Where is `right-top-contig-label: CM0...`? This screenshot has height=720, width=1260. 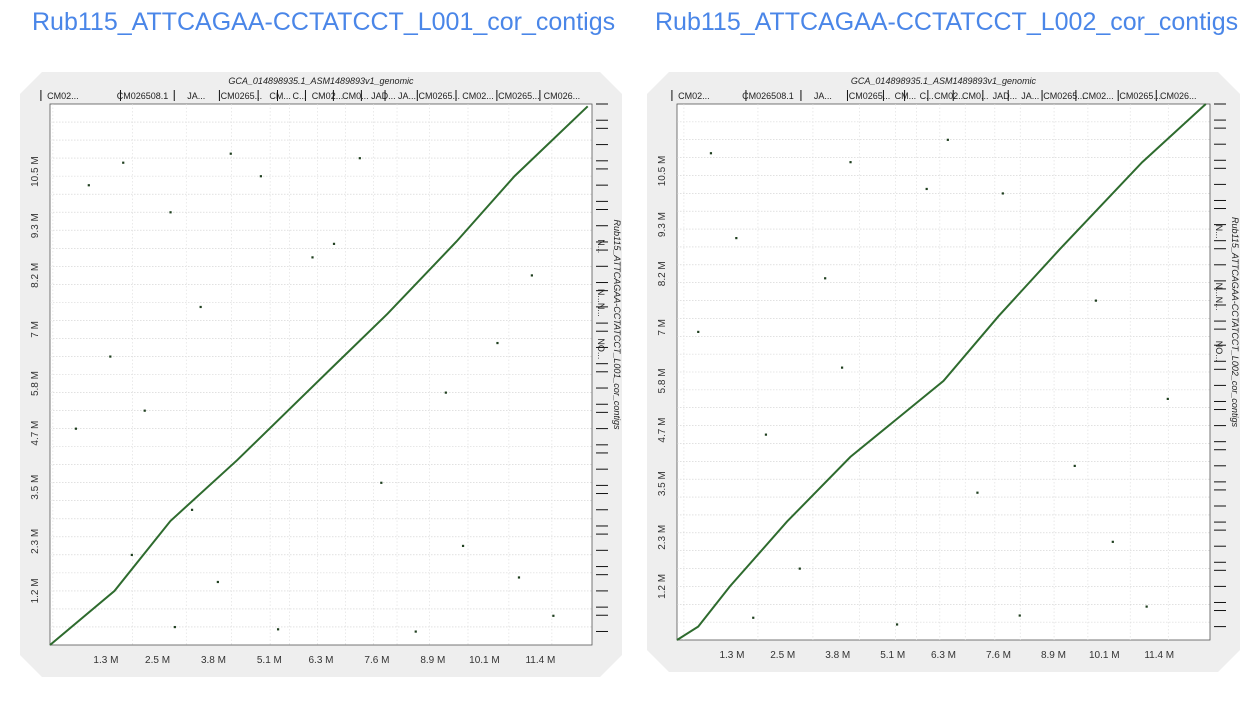
right-top-contig-label: CM0... is located at coordinates (975, 96).